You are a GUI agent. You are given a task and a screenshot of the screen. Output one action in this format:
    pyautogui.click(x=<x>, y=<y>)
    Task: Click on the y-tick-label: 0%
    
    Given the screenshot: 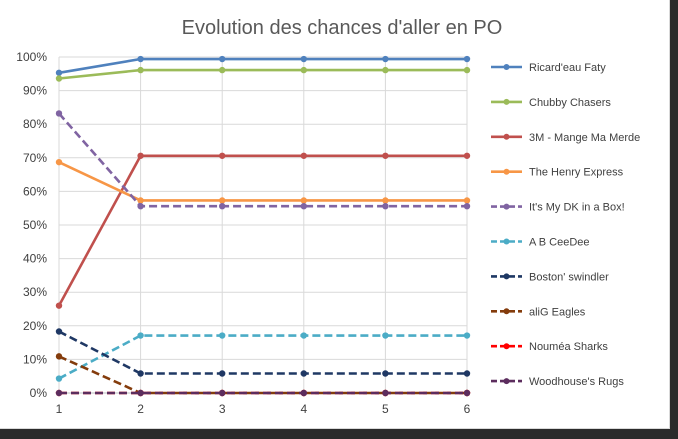 What is the action you would take?
    pyautogui.click(x=39, y=393)
    